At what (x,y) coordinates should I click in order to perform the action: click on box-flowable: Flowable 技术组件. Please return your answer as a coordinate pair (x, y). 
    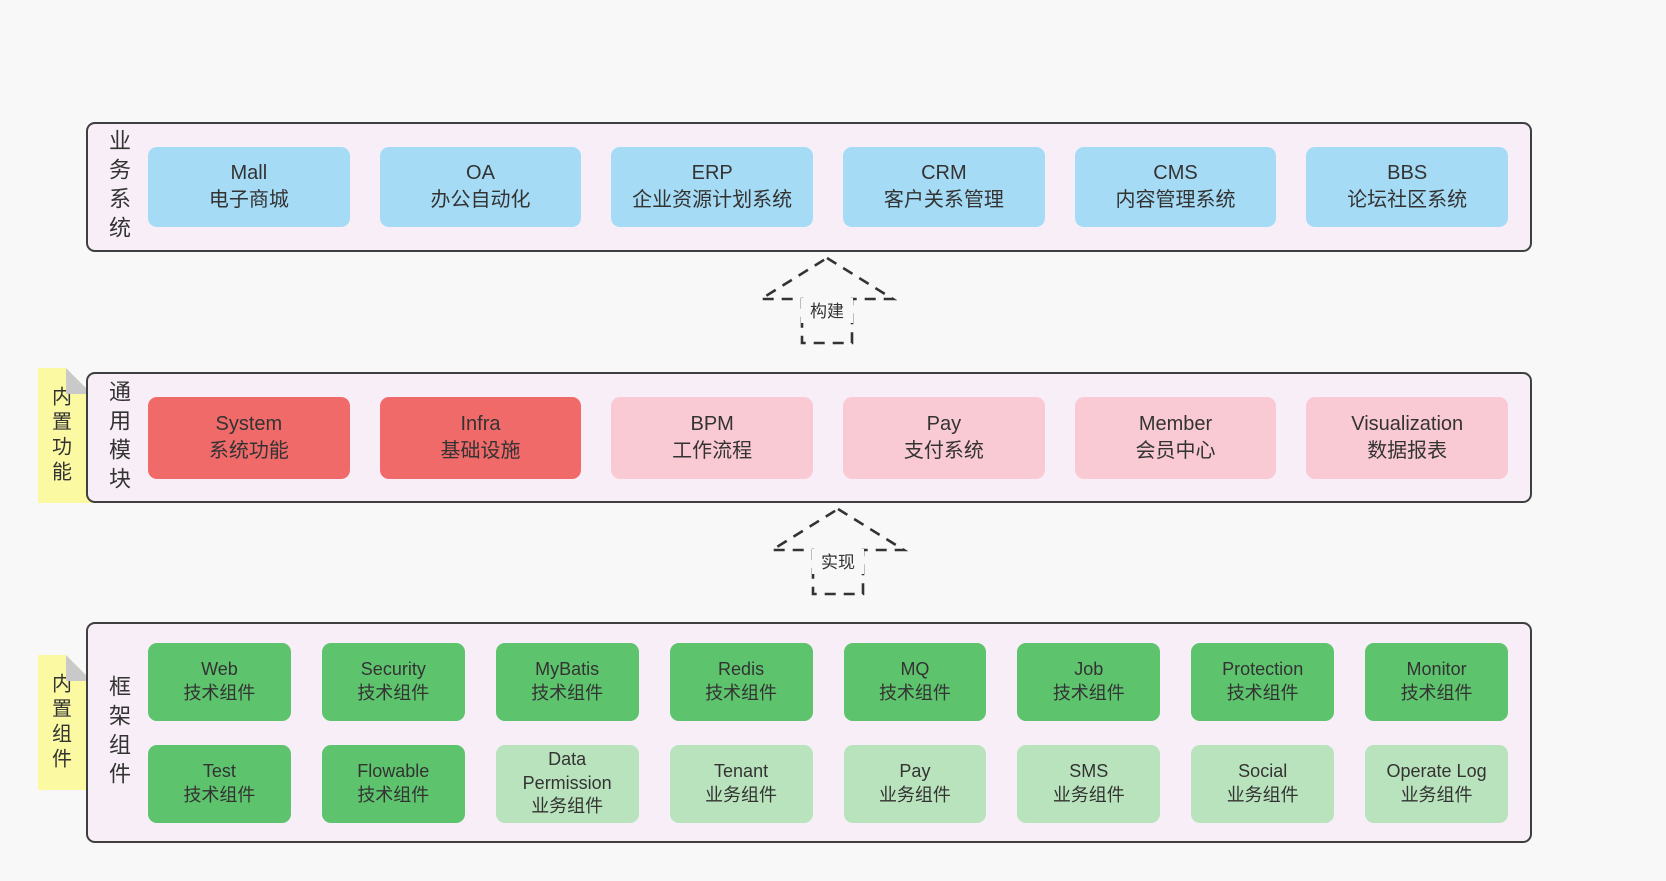
    Looking at the image, I should click on (393, 783).